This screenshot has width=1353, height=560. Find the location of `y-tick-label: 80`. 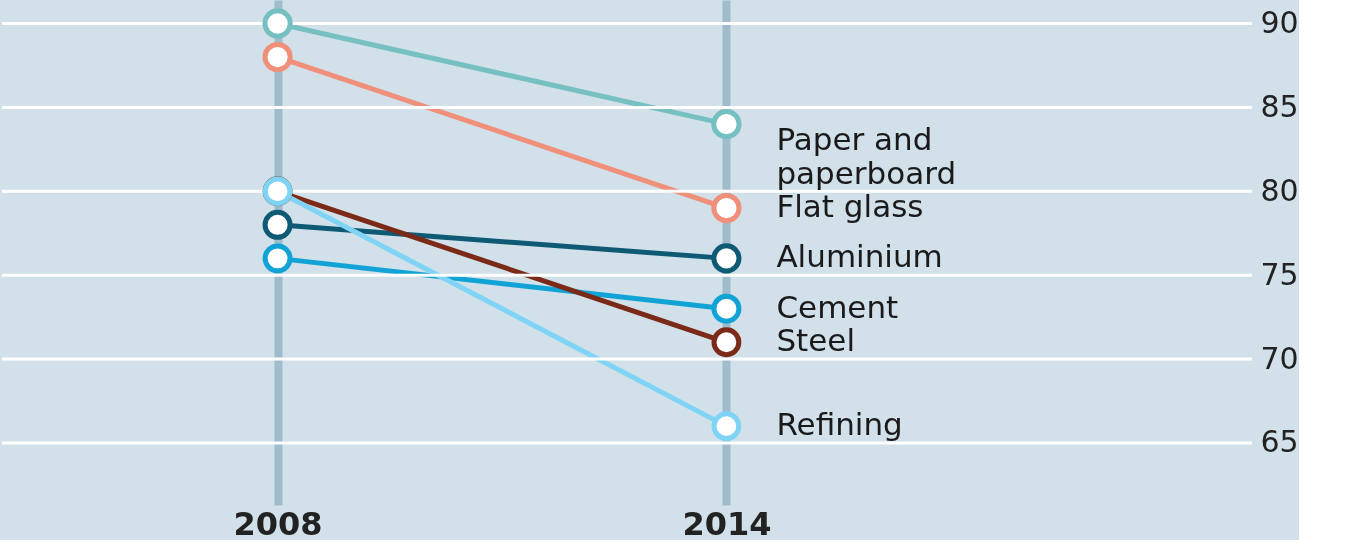

y-tick-label: 80 is located at coordinates (1279, 190).